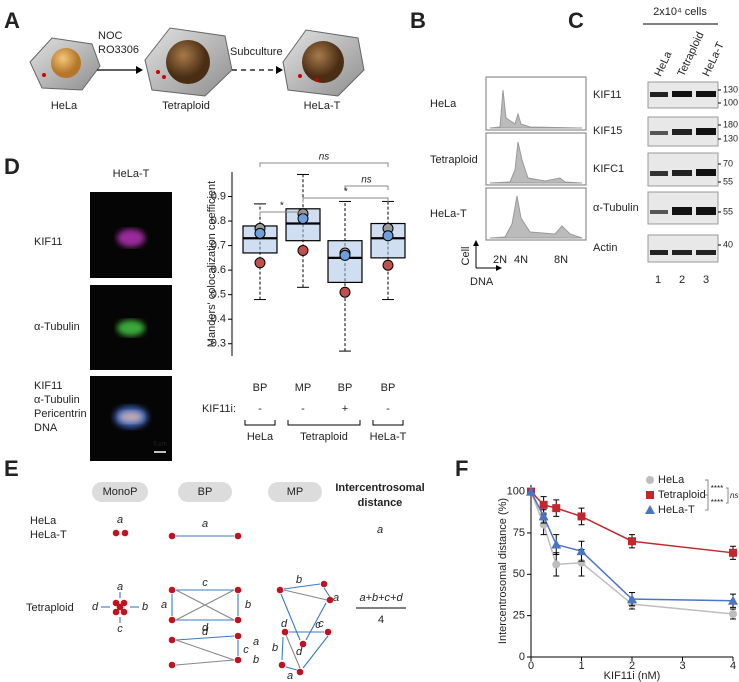  What do you see at coordinates (303, 409) in the screenshot?
I see `treatment-label: -` at bounding box center [303, 409].